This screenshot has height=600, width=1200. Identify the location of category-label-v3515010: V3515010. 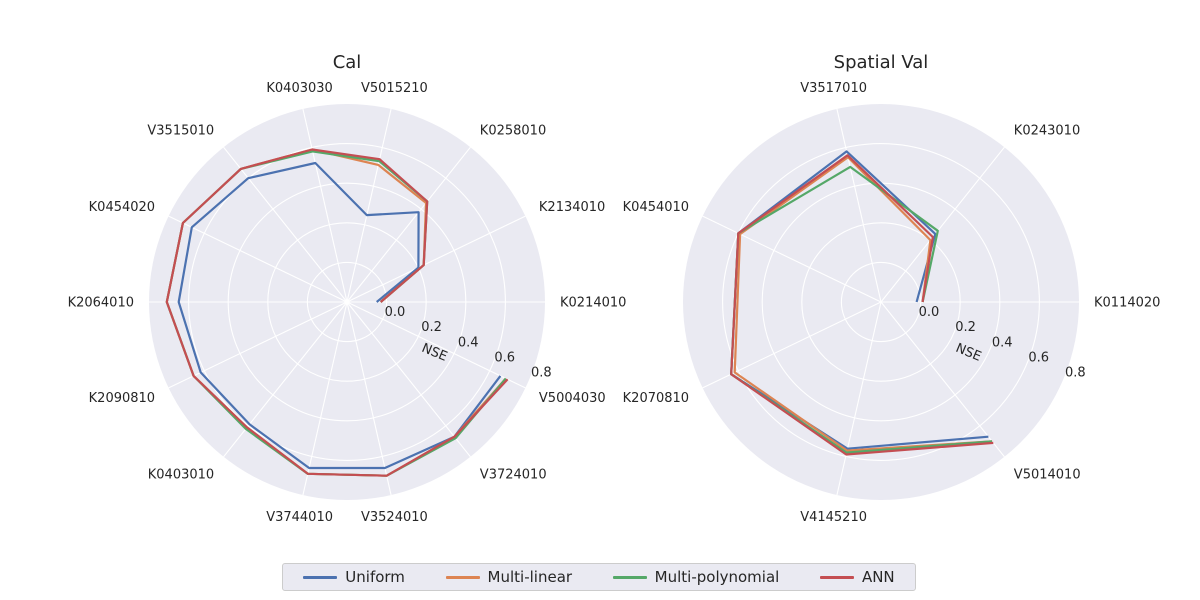
(180, 130).